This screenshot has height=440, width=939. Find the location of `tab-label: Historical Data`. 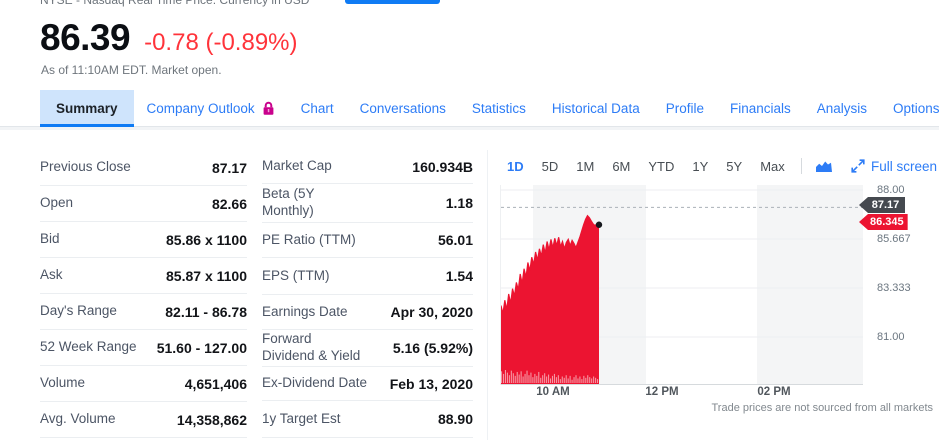

tab-label: Historical Data is located at coordinates (595, 108).